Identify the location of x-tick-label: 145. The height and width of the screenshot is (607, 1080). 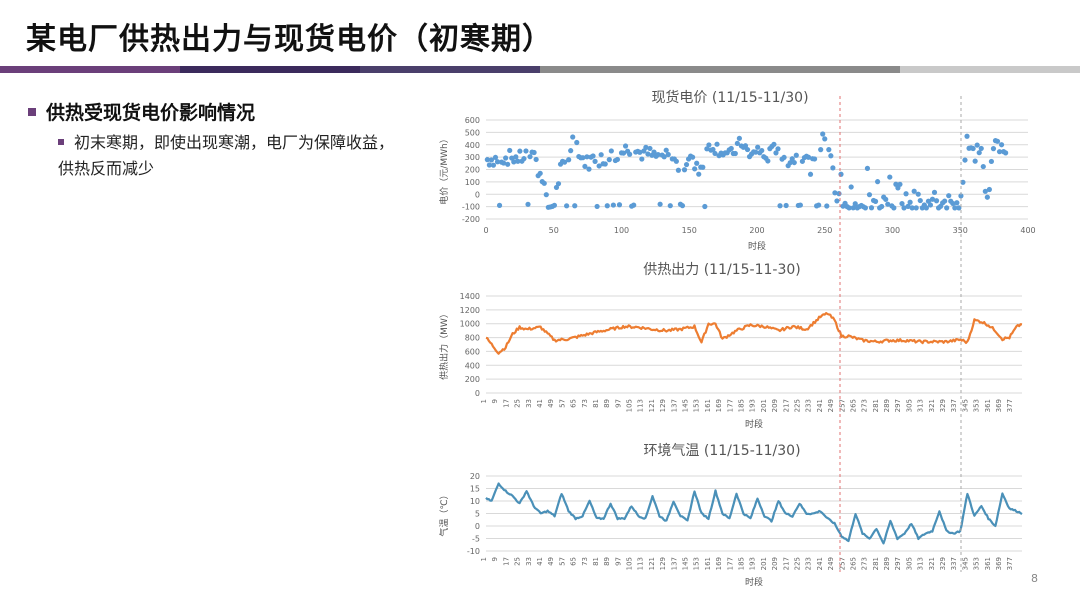
(686, 563).